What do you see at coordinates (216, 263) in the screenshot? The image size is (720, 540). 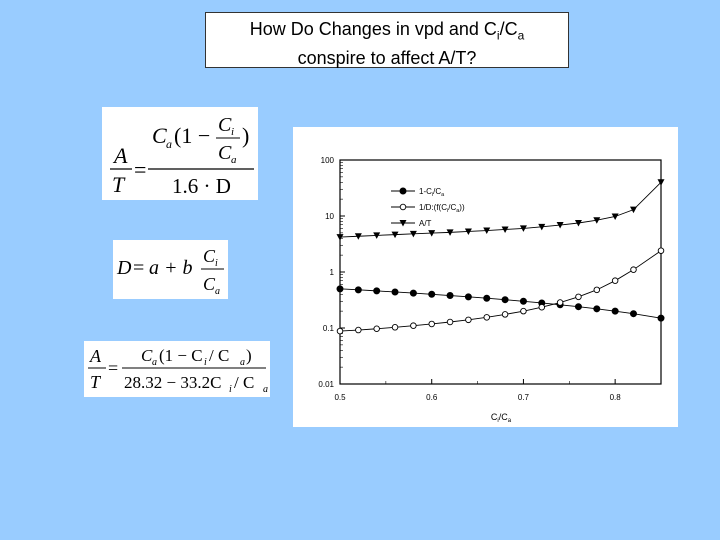 I see `eq2-frac-num-sub: i` at bounding box center [216, 263].